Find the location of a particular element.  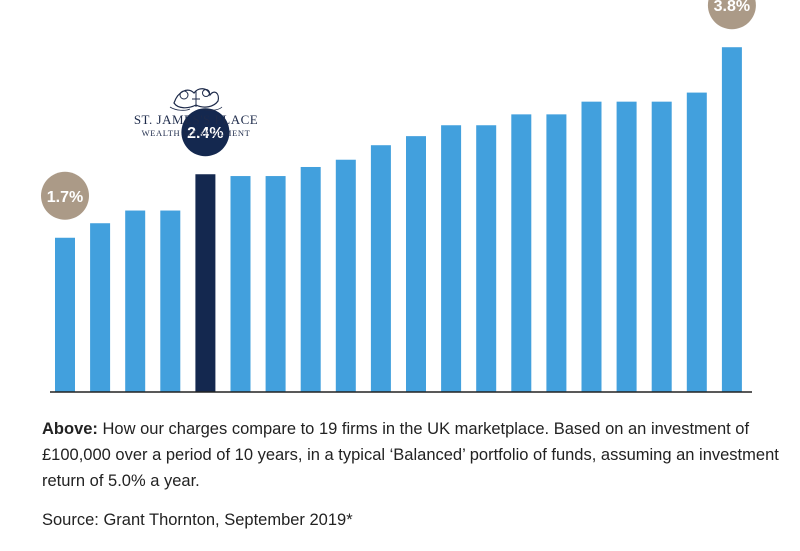

source-note: Source: Grant Thornton, September 2019* is located at coordinates (197, 520).